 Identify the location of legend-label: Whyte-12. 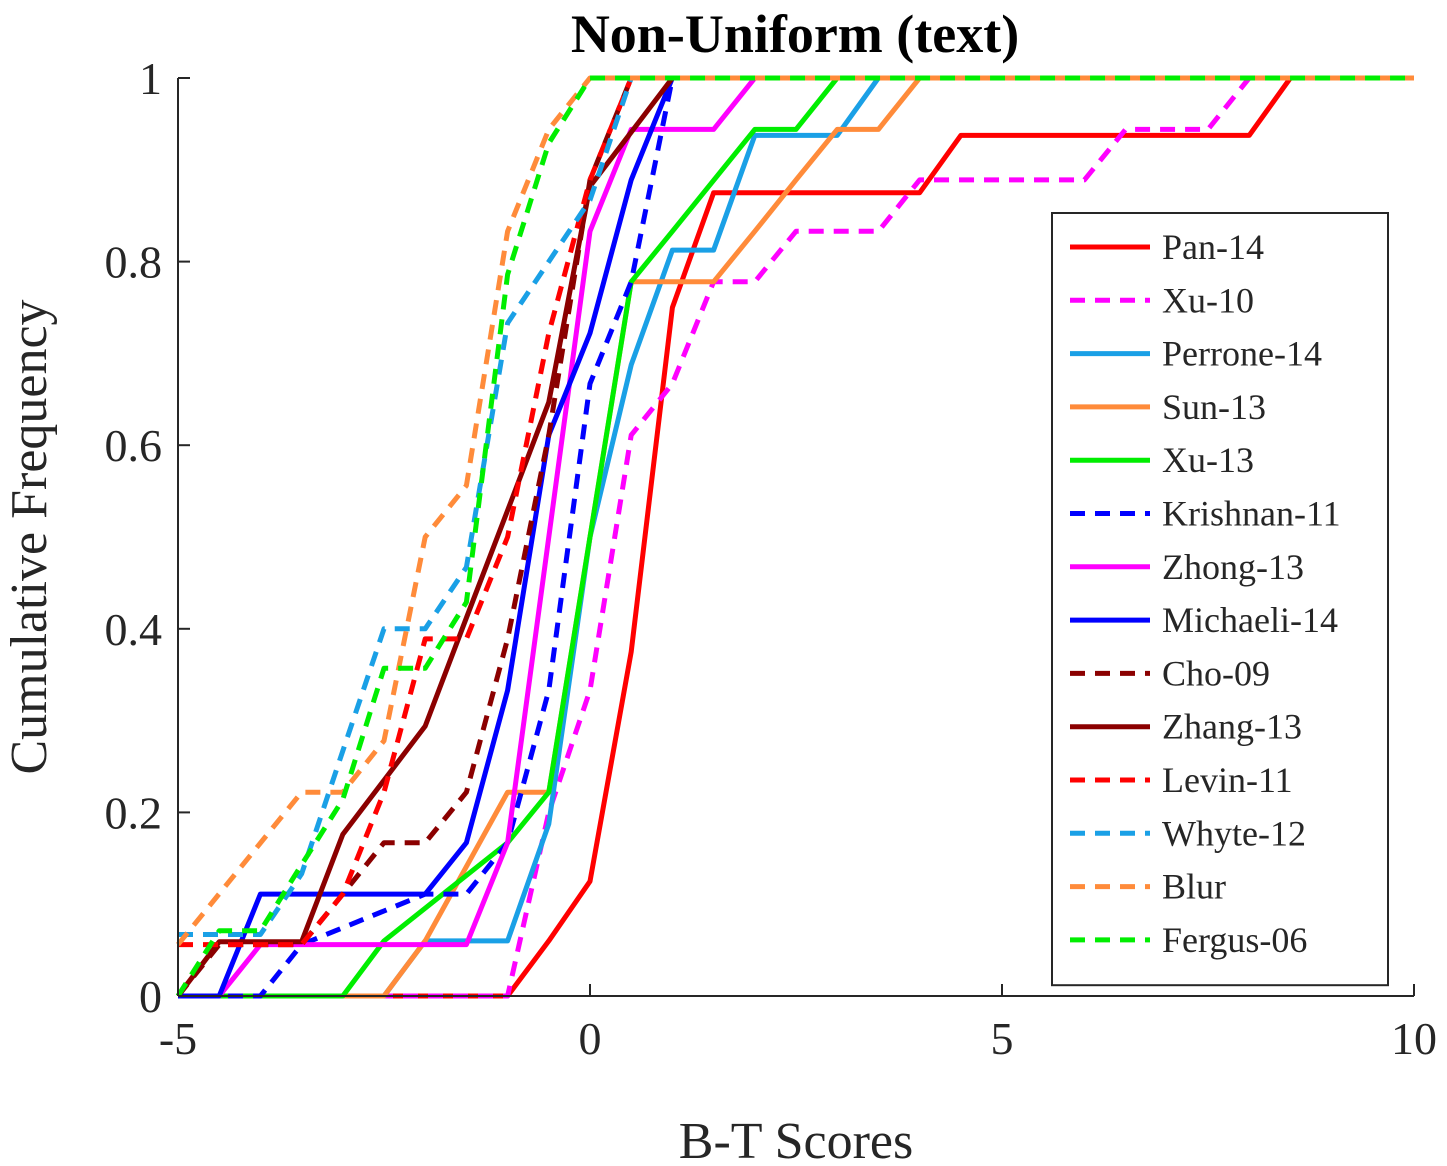
(1234, 833).